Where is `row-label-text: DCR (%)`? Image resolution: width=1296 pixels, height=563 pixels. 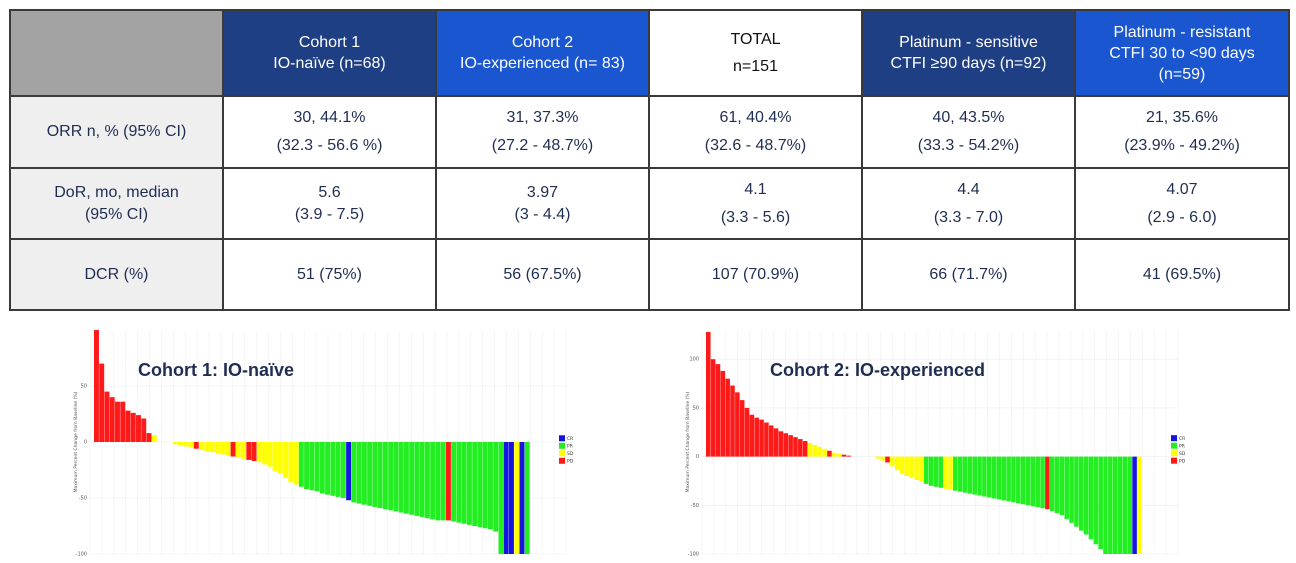 row-label-text: DCR (%) is located at coordinates (116, 274).